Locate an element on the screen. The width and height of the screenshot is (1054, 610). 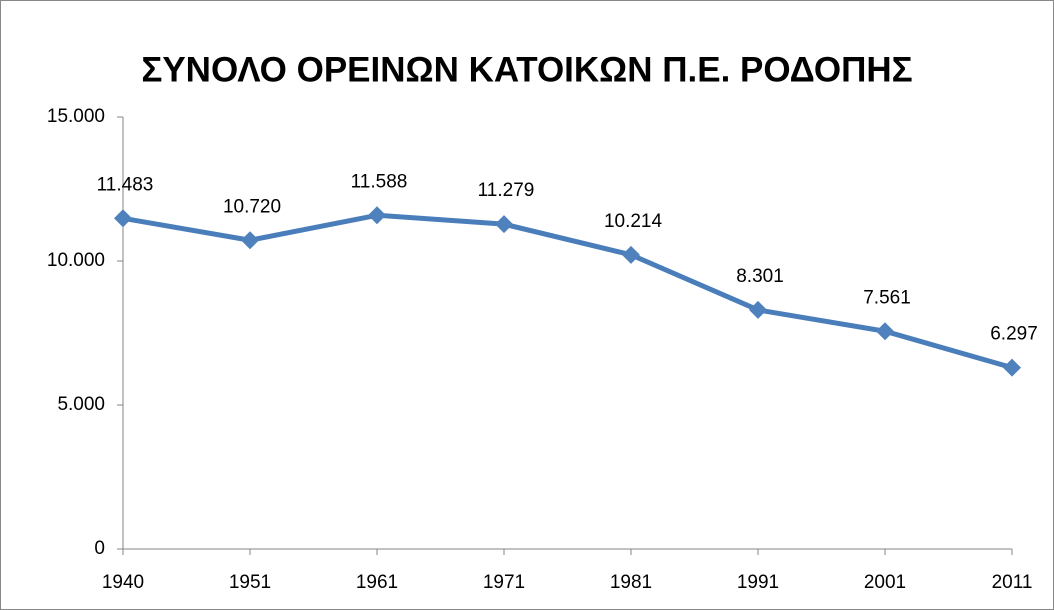
y-tick-label: 15.000 is located at coordinates (76, 116).